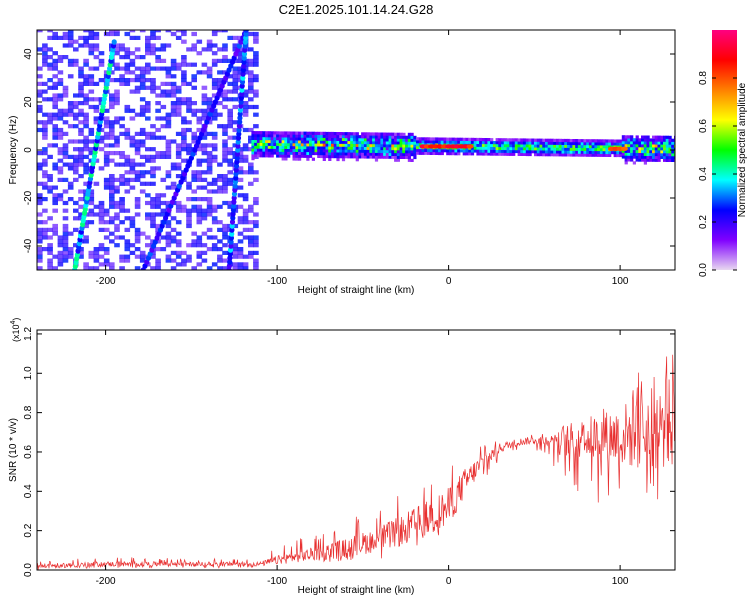 This screenshot has width=750, height=600. Describe the element at coordinates (28, 530) in the screenshot. I see `y-tick-label: 0.2` at that location.